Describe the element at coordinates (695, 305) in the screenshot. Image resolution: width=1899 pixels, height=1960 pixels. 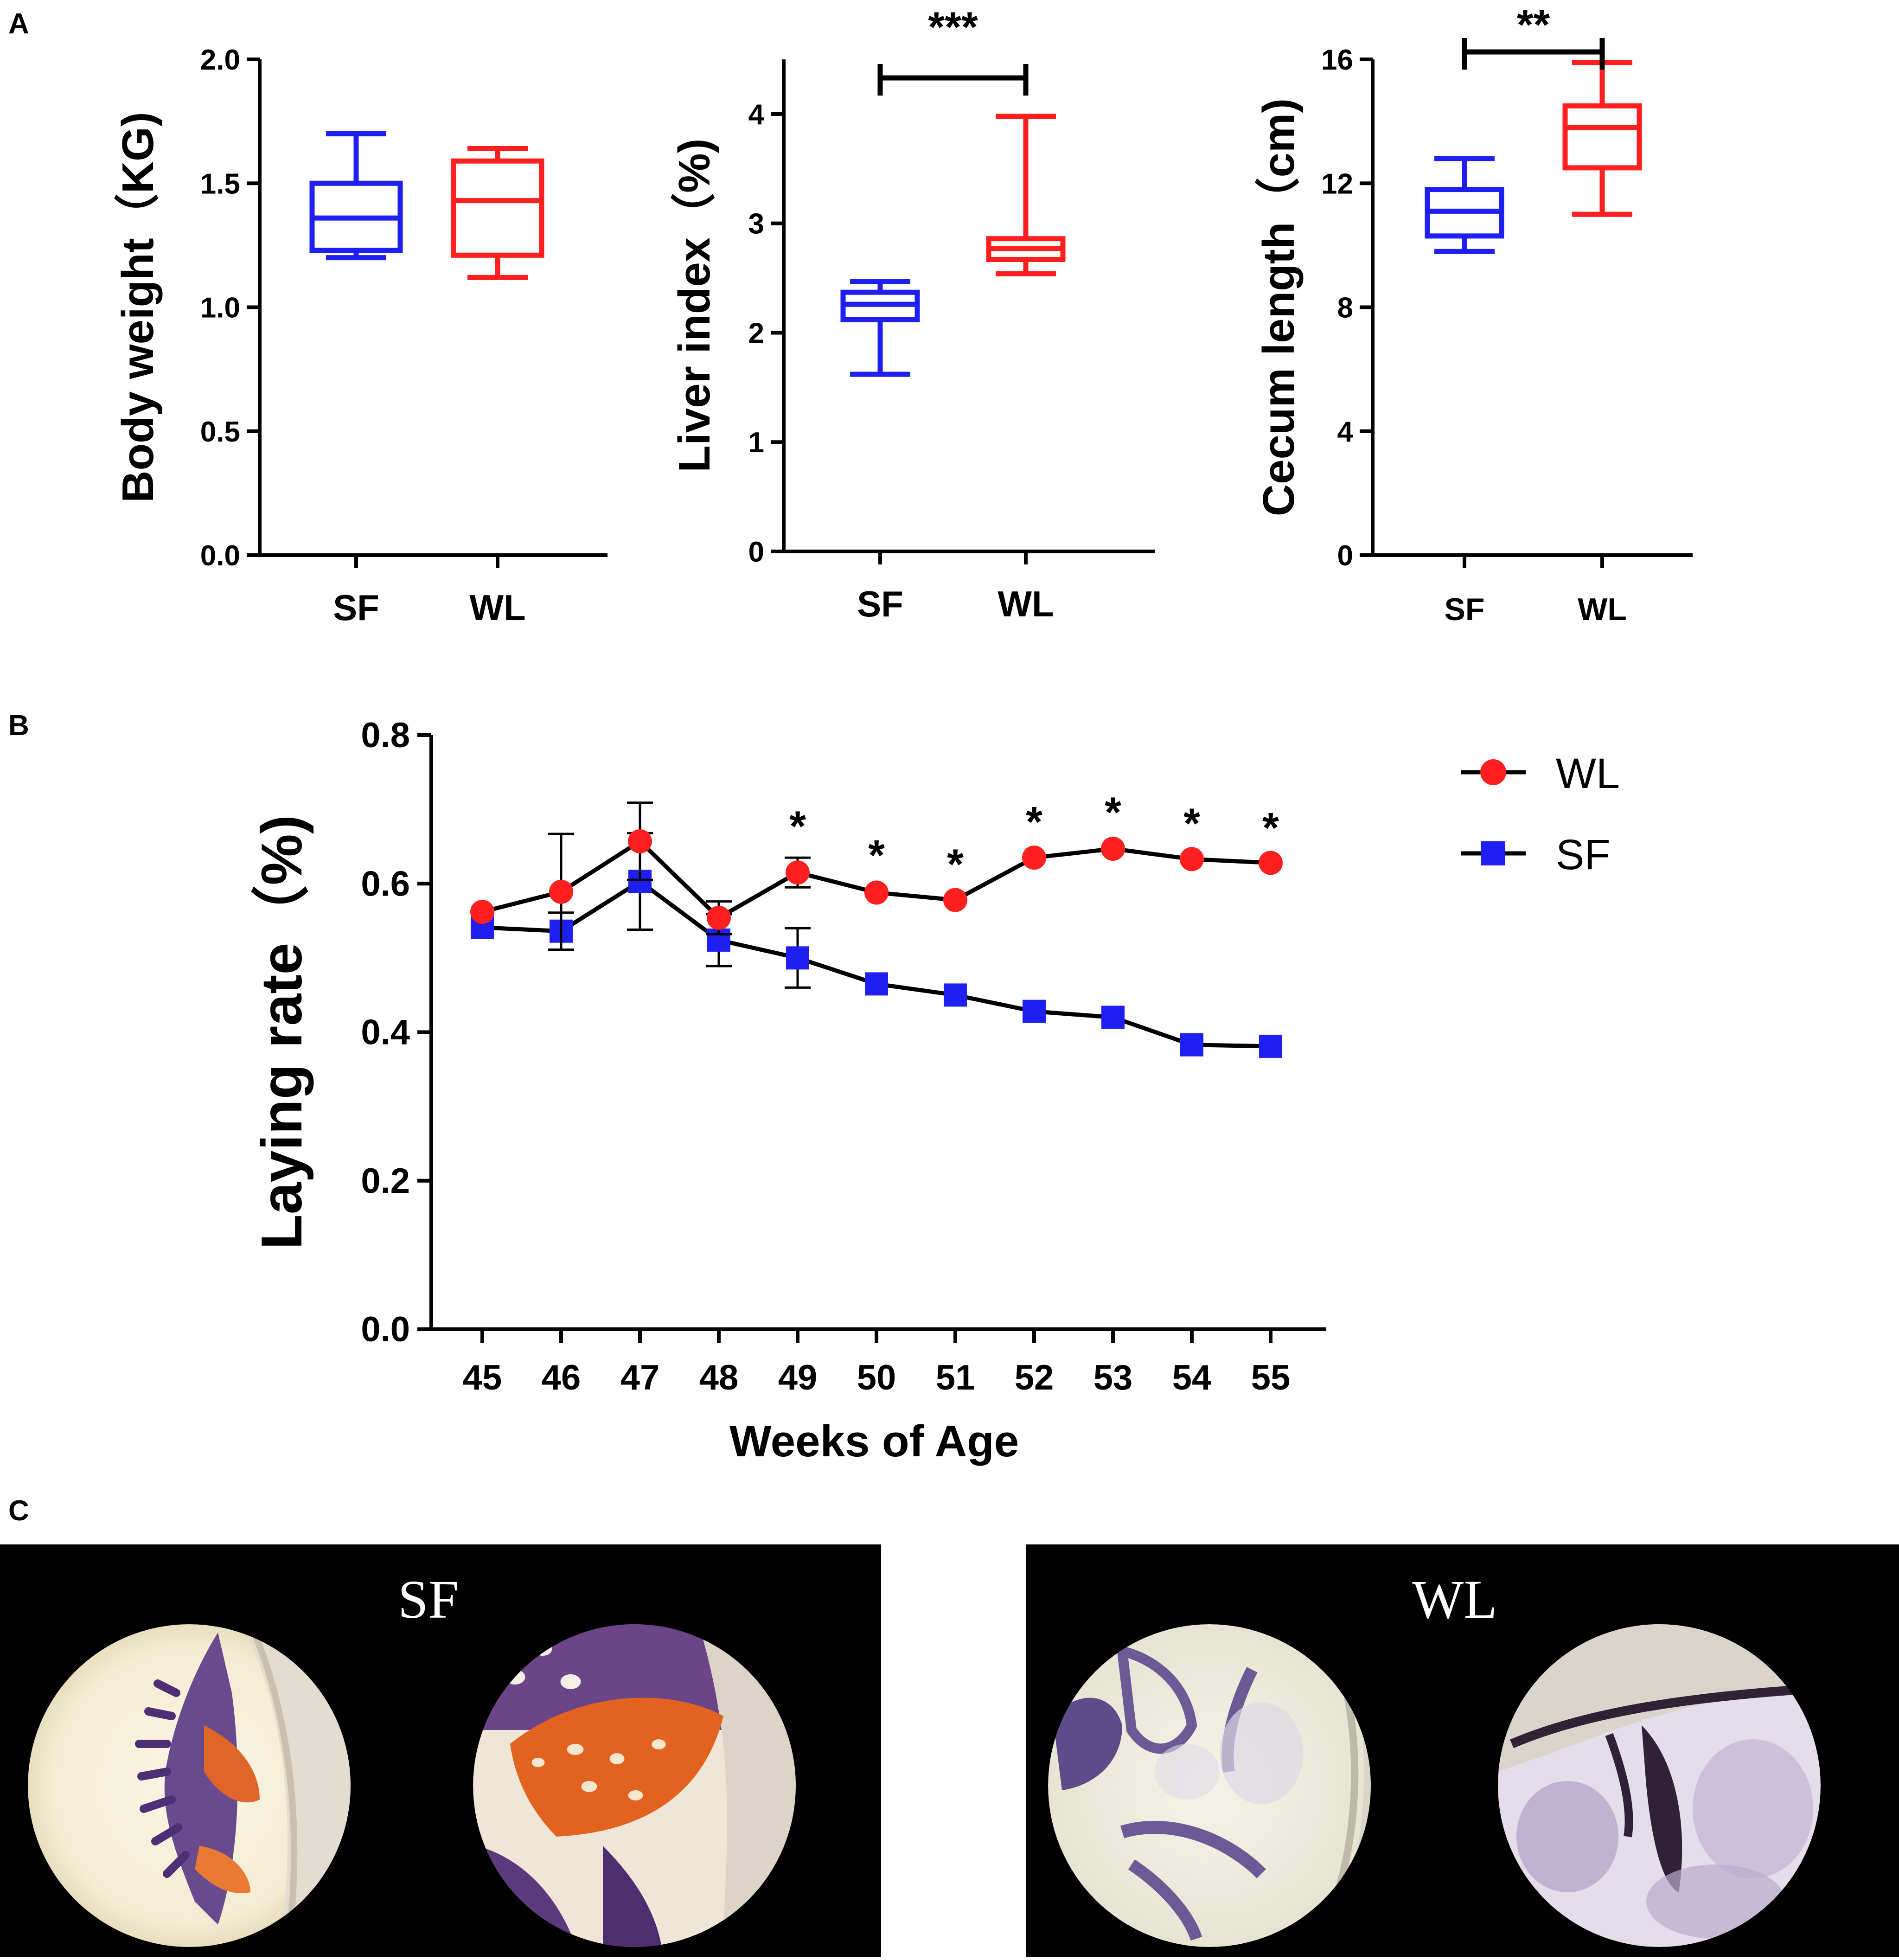
I see `y-axis-label: Liver index（%)` at that location.